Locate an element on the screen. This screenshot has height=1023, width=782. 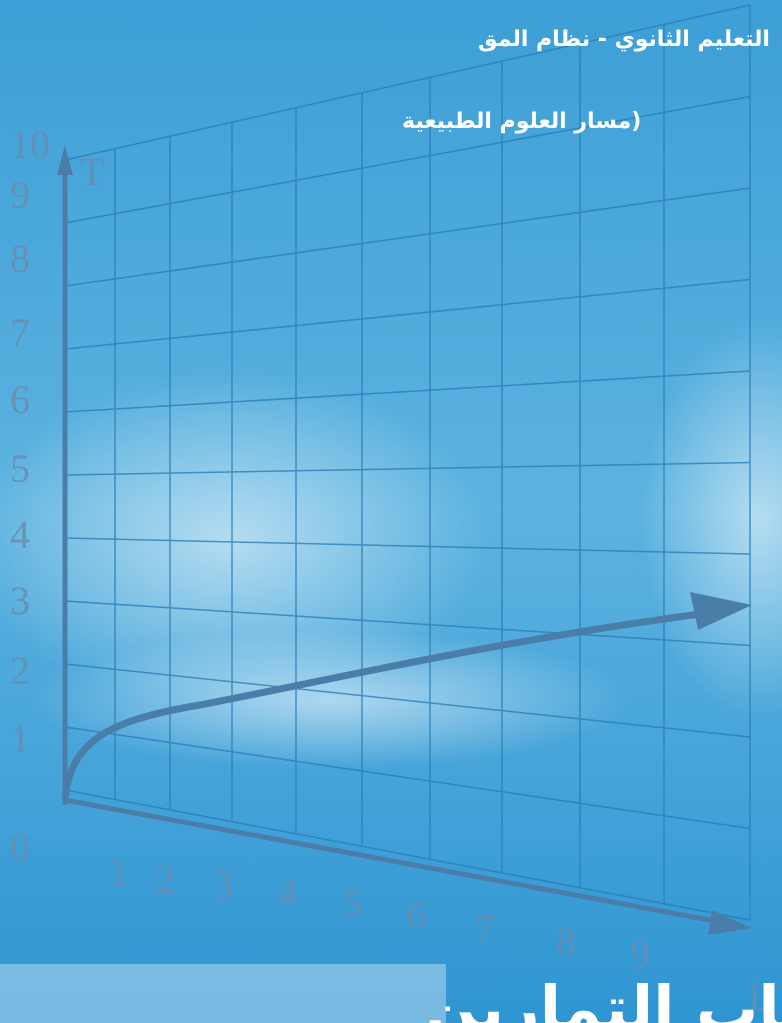
x-label: 7 is located at coordinates (485, 928).